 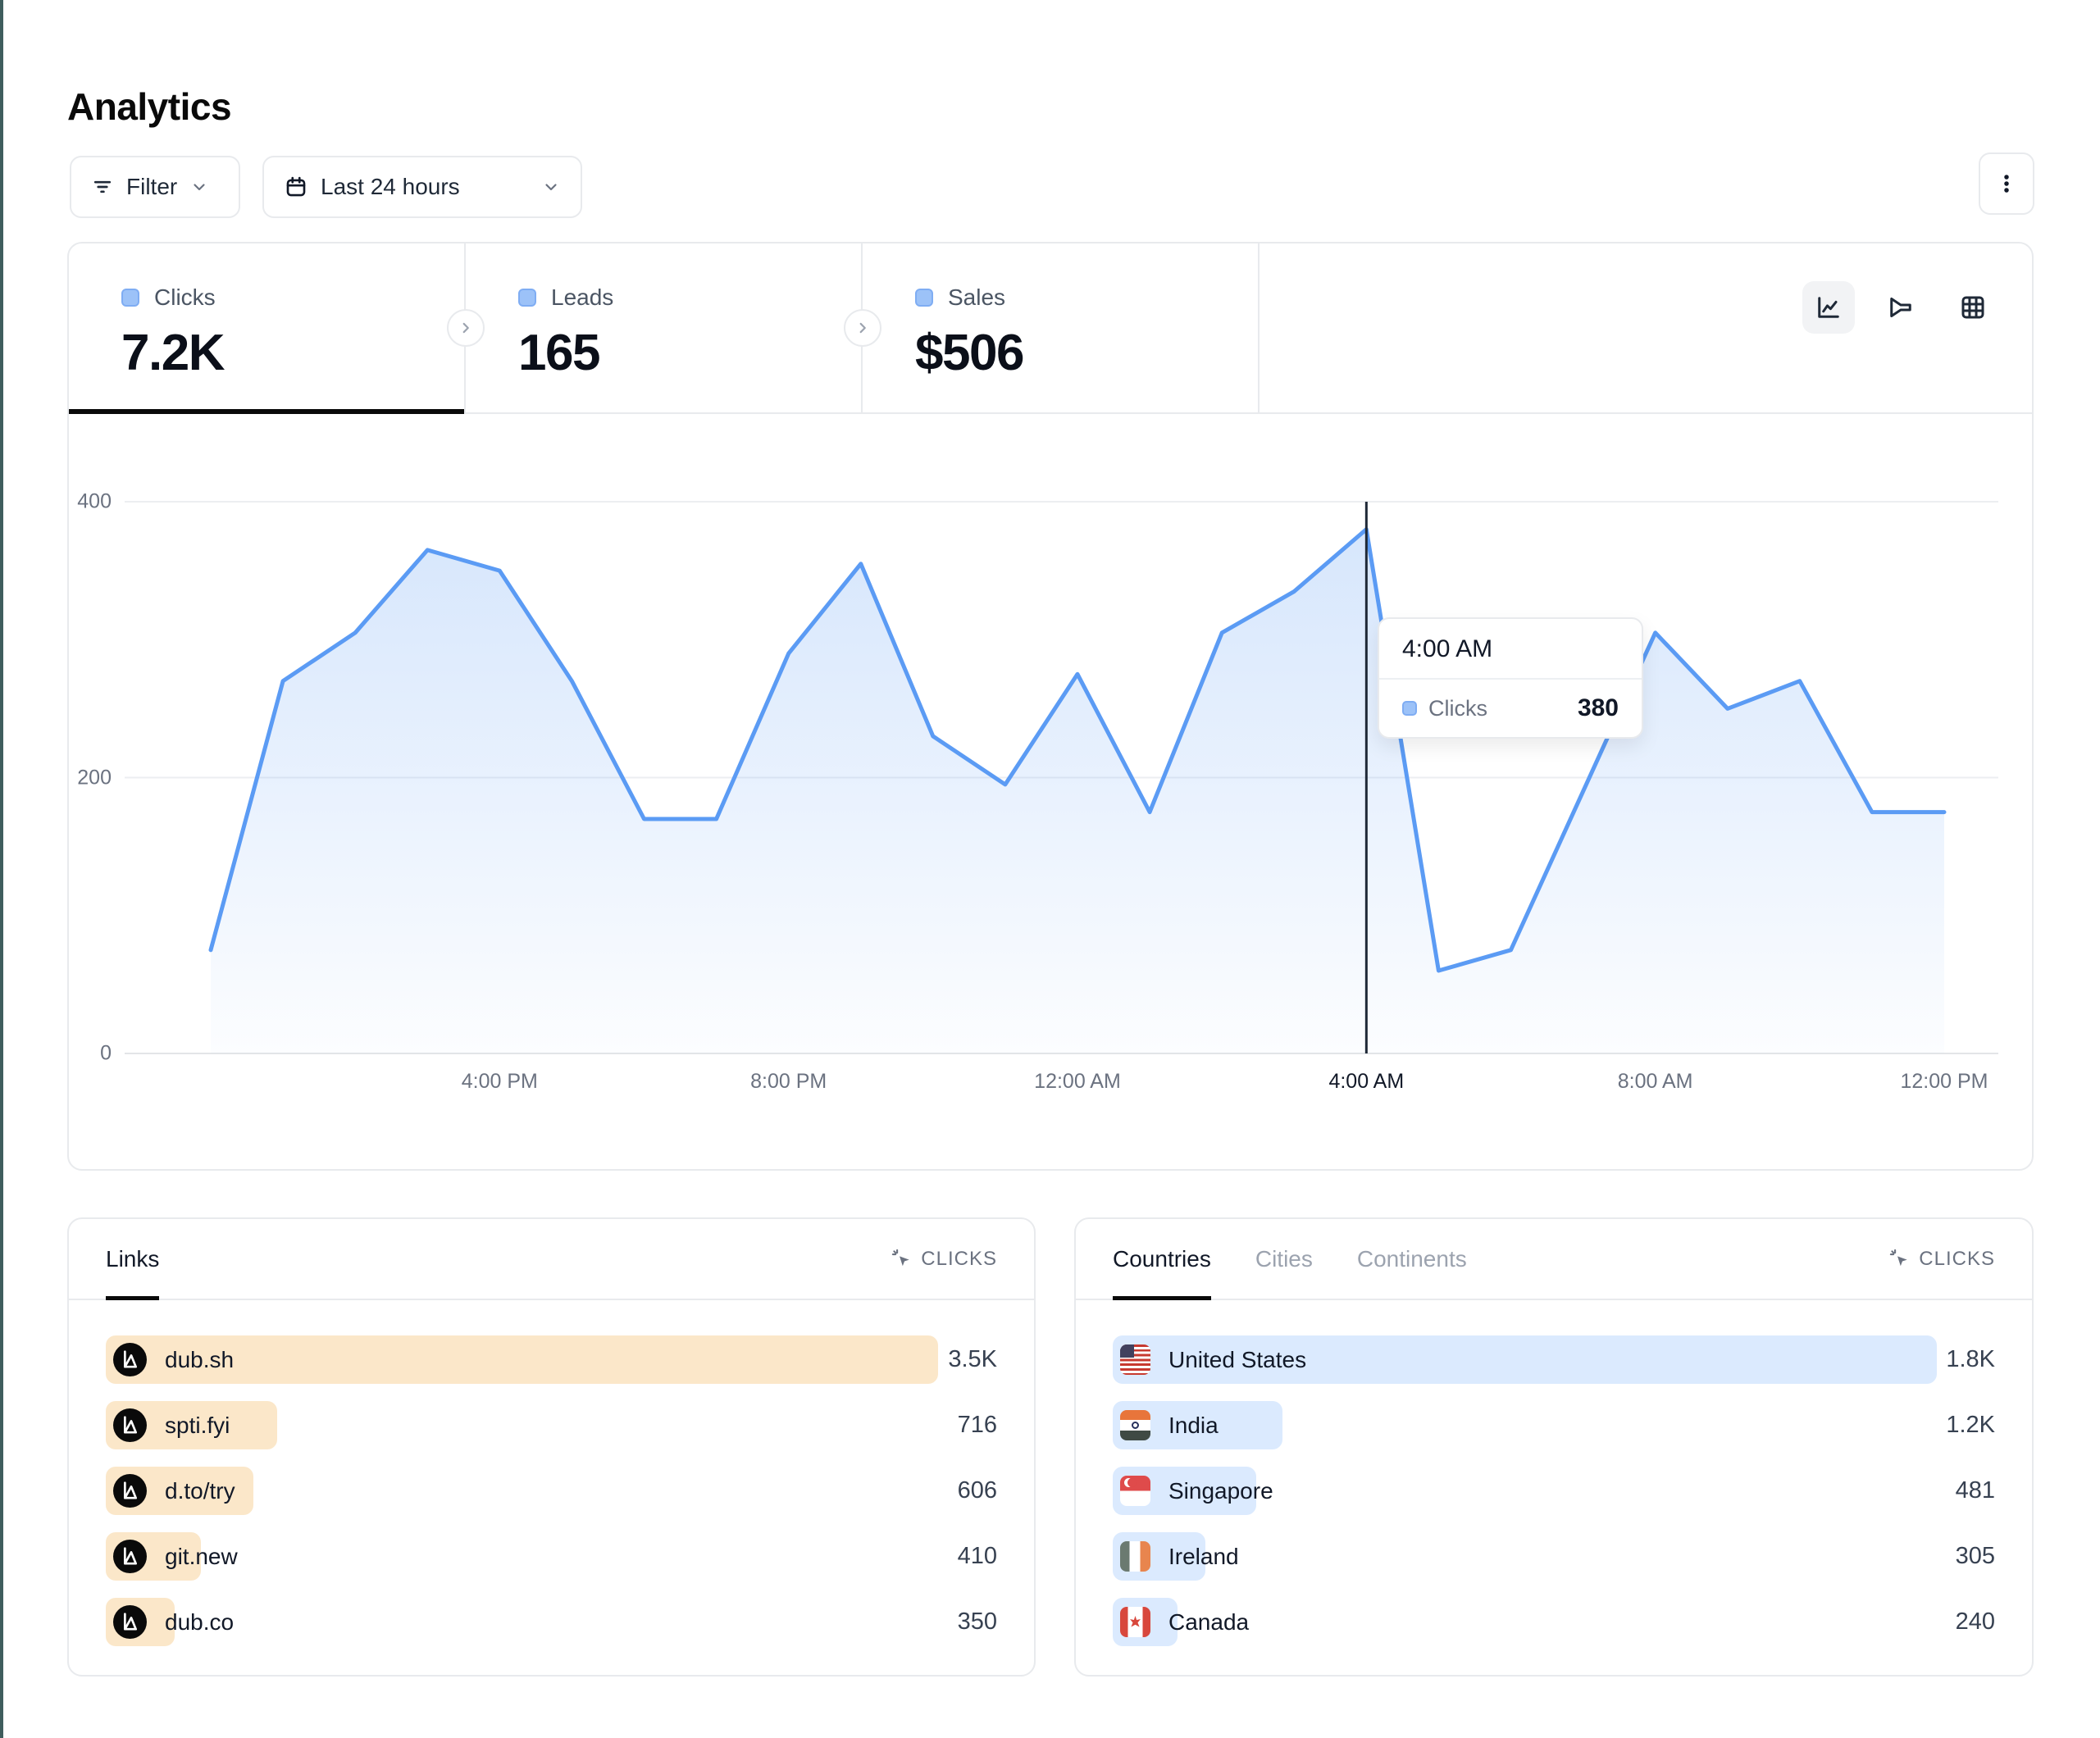 What do you see at coordinates (1284, 1258) in the screenshot?
I see `tab-cities: Cities` at bounding box center [1284, 1258].